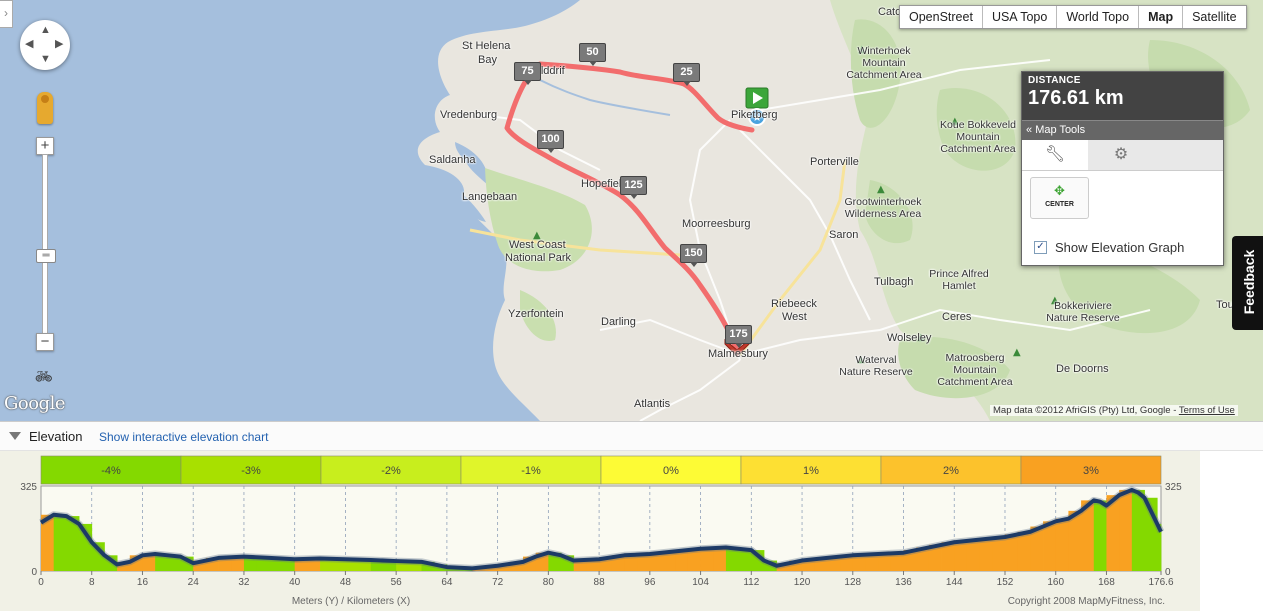  I want to click on x-tick-label: 176.6, so click(1160, 582).